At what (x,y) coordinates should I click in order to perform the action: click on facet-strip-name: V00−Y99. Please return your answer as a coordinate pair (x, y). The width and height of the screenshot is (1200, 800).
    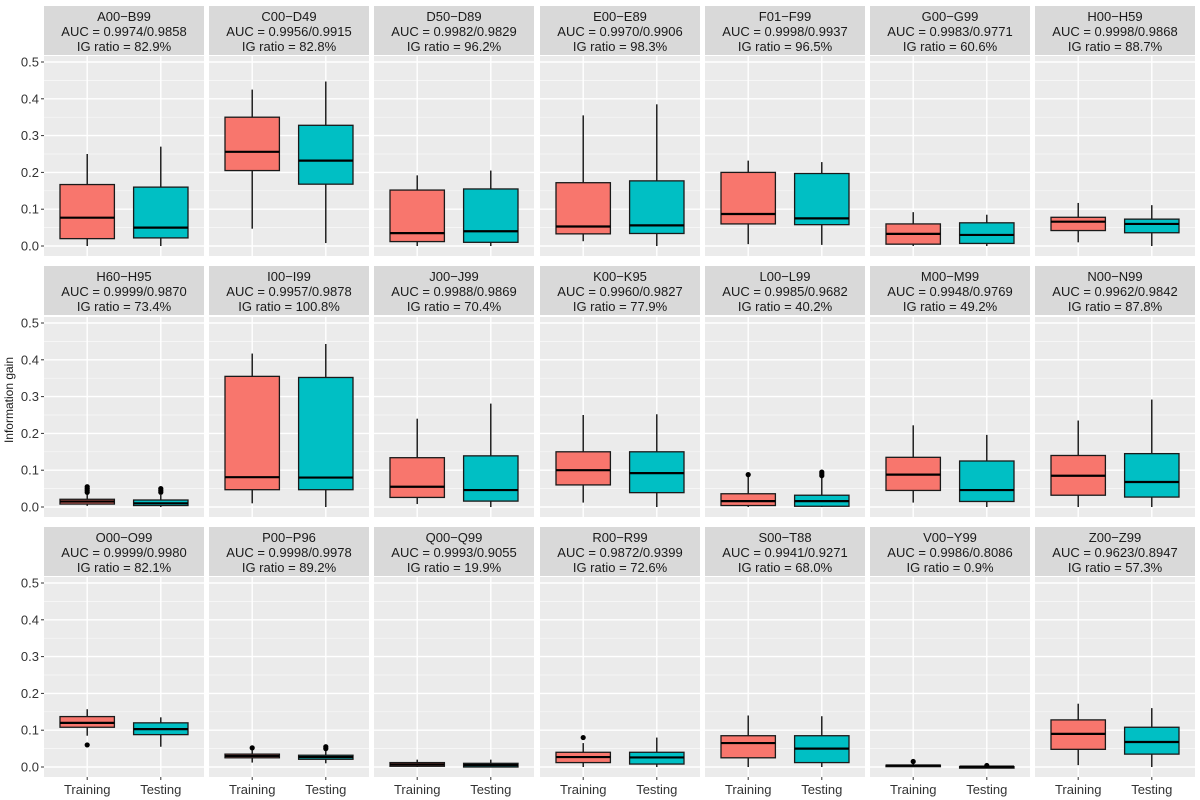
    Looking at the image, I should click on (950, 537).